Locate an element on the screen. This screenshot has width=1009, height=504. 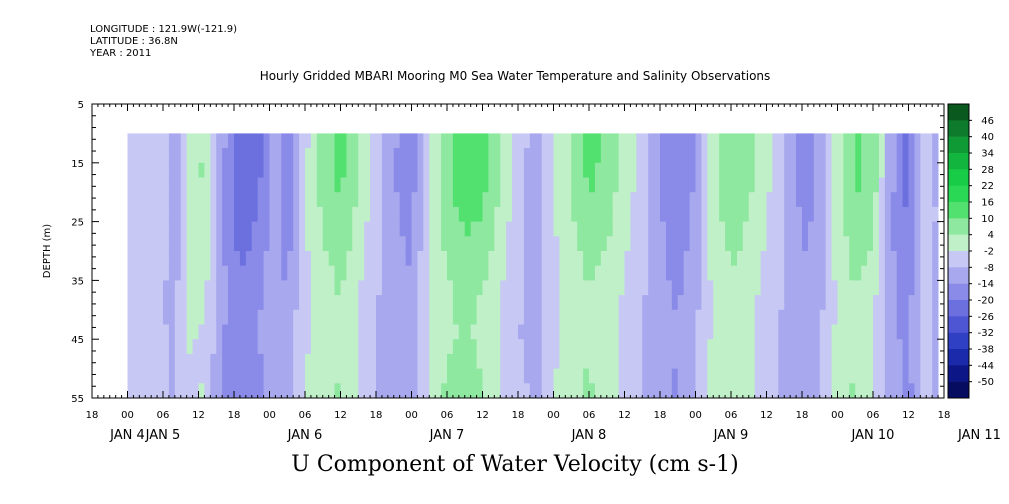
y-tick-label: 45 is located at coordinates (77, 340).